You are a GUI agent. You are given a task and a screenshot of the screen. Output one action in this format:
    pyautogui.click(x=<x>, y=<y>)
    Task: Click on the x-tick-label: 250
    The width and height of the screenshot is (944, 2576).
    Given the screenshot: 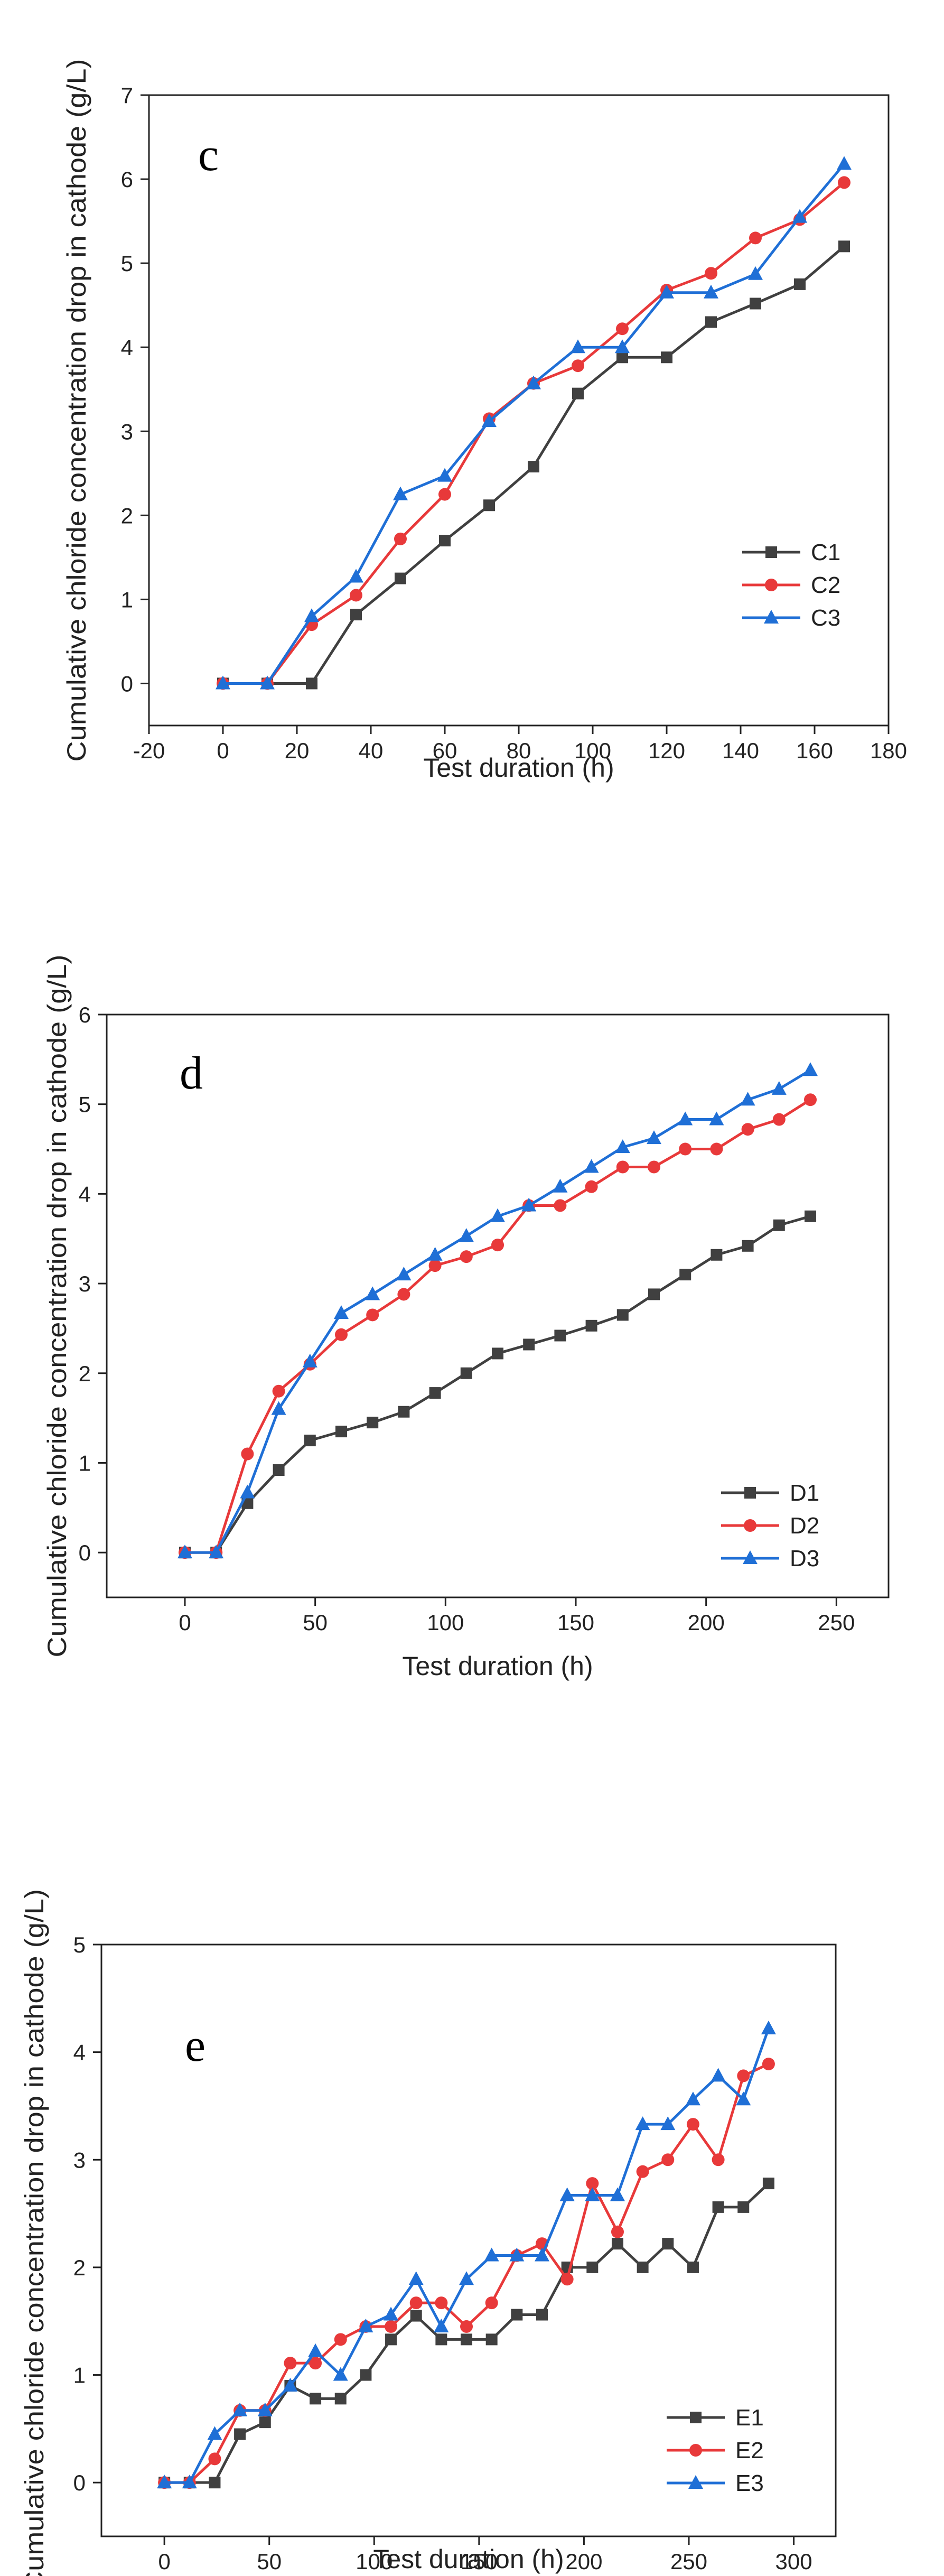 What is the action you would take?
    pyautogui.click(x=688, y=2561)
    